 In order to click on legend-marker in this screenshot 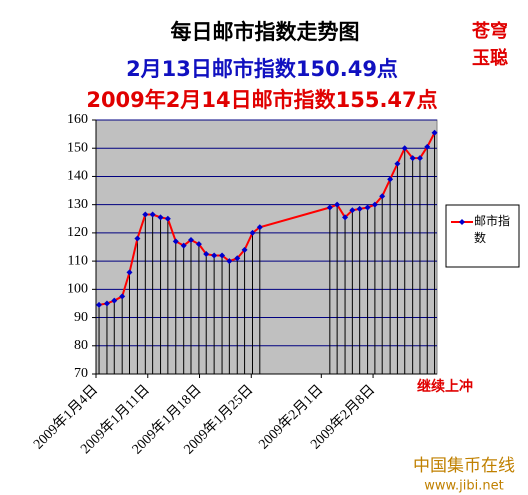, I will do `click(462, 222)`.